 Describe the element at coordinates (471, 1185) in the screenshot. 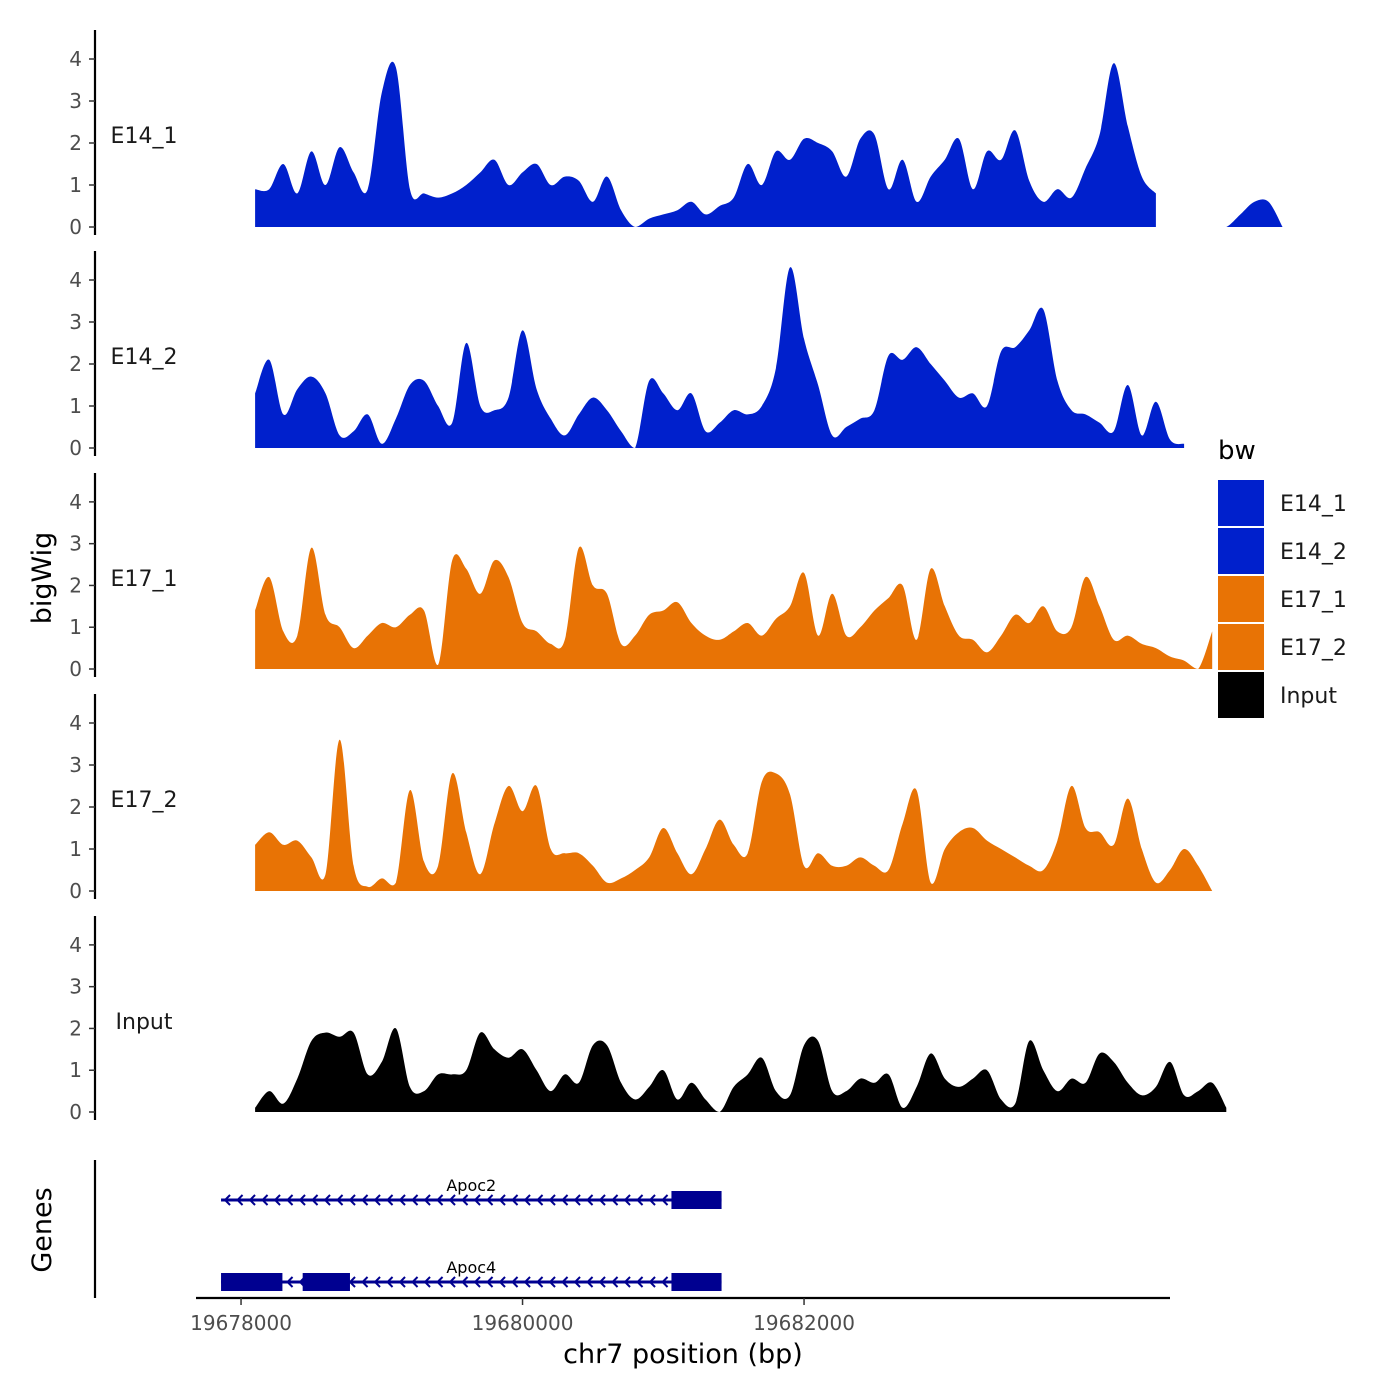

I see `gene-label: Apoc2` at that location.